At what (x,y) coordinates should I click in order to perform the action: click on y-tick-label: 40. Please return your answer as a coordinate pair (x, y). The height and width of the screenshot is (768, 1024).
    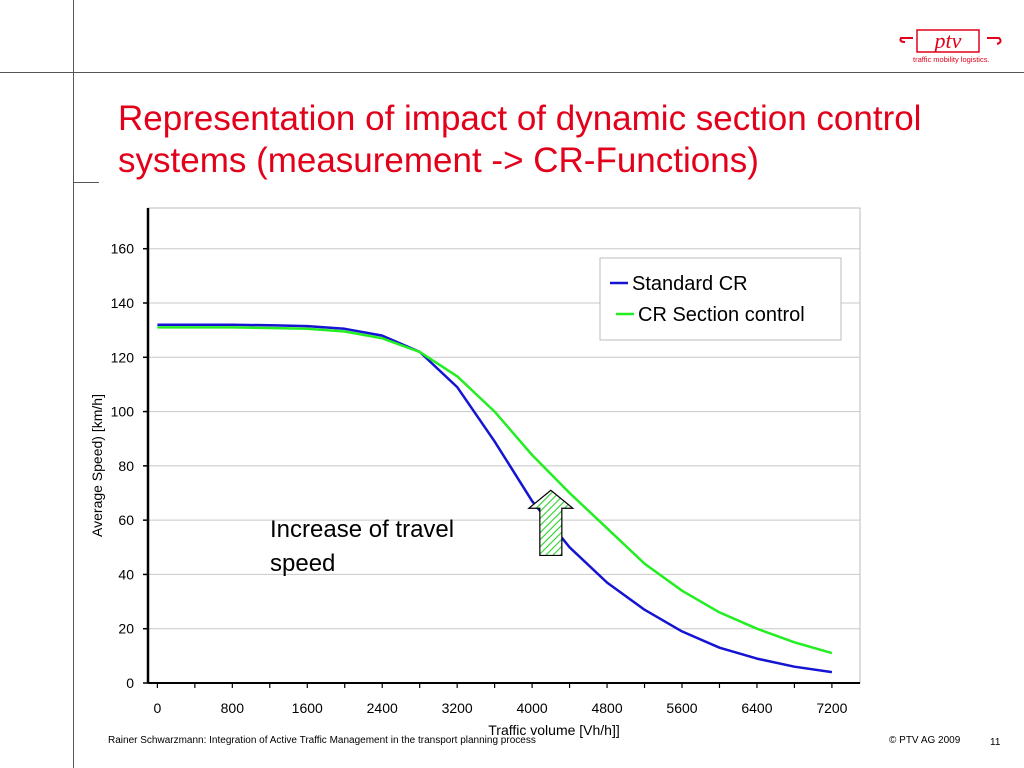
    Looking at the image, I should click on (126, 574).